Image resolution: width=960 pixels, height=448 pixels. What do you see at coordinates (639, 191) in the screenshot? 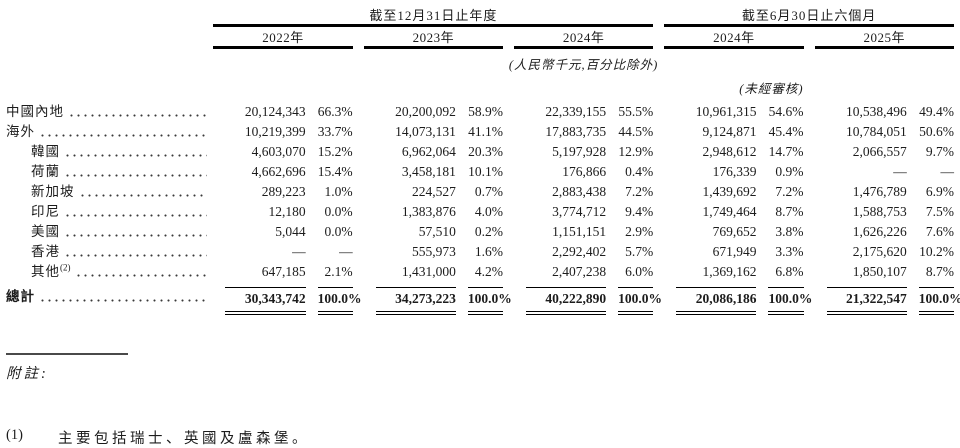
I see `pct-cell: 7.2%` at bounding box center [639, 191].